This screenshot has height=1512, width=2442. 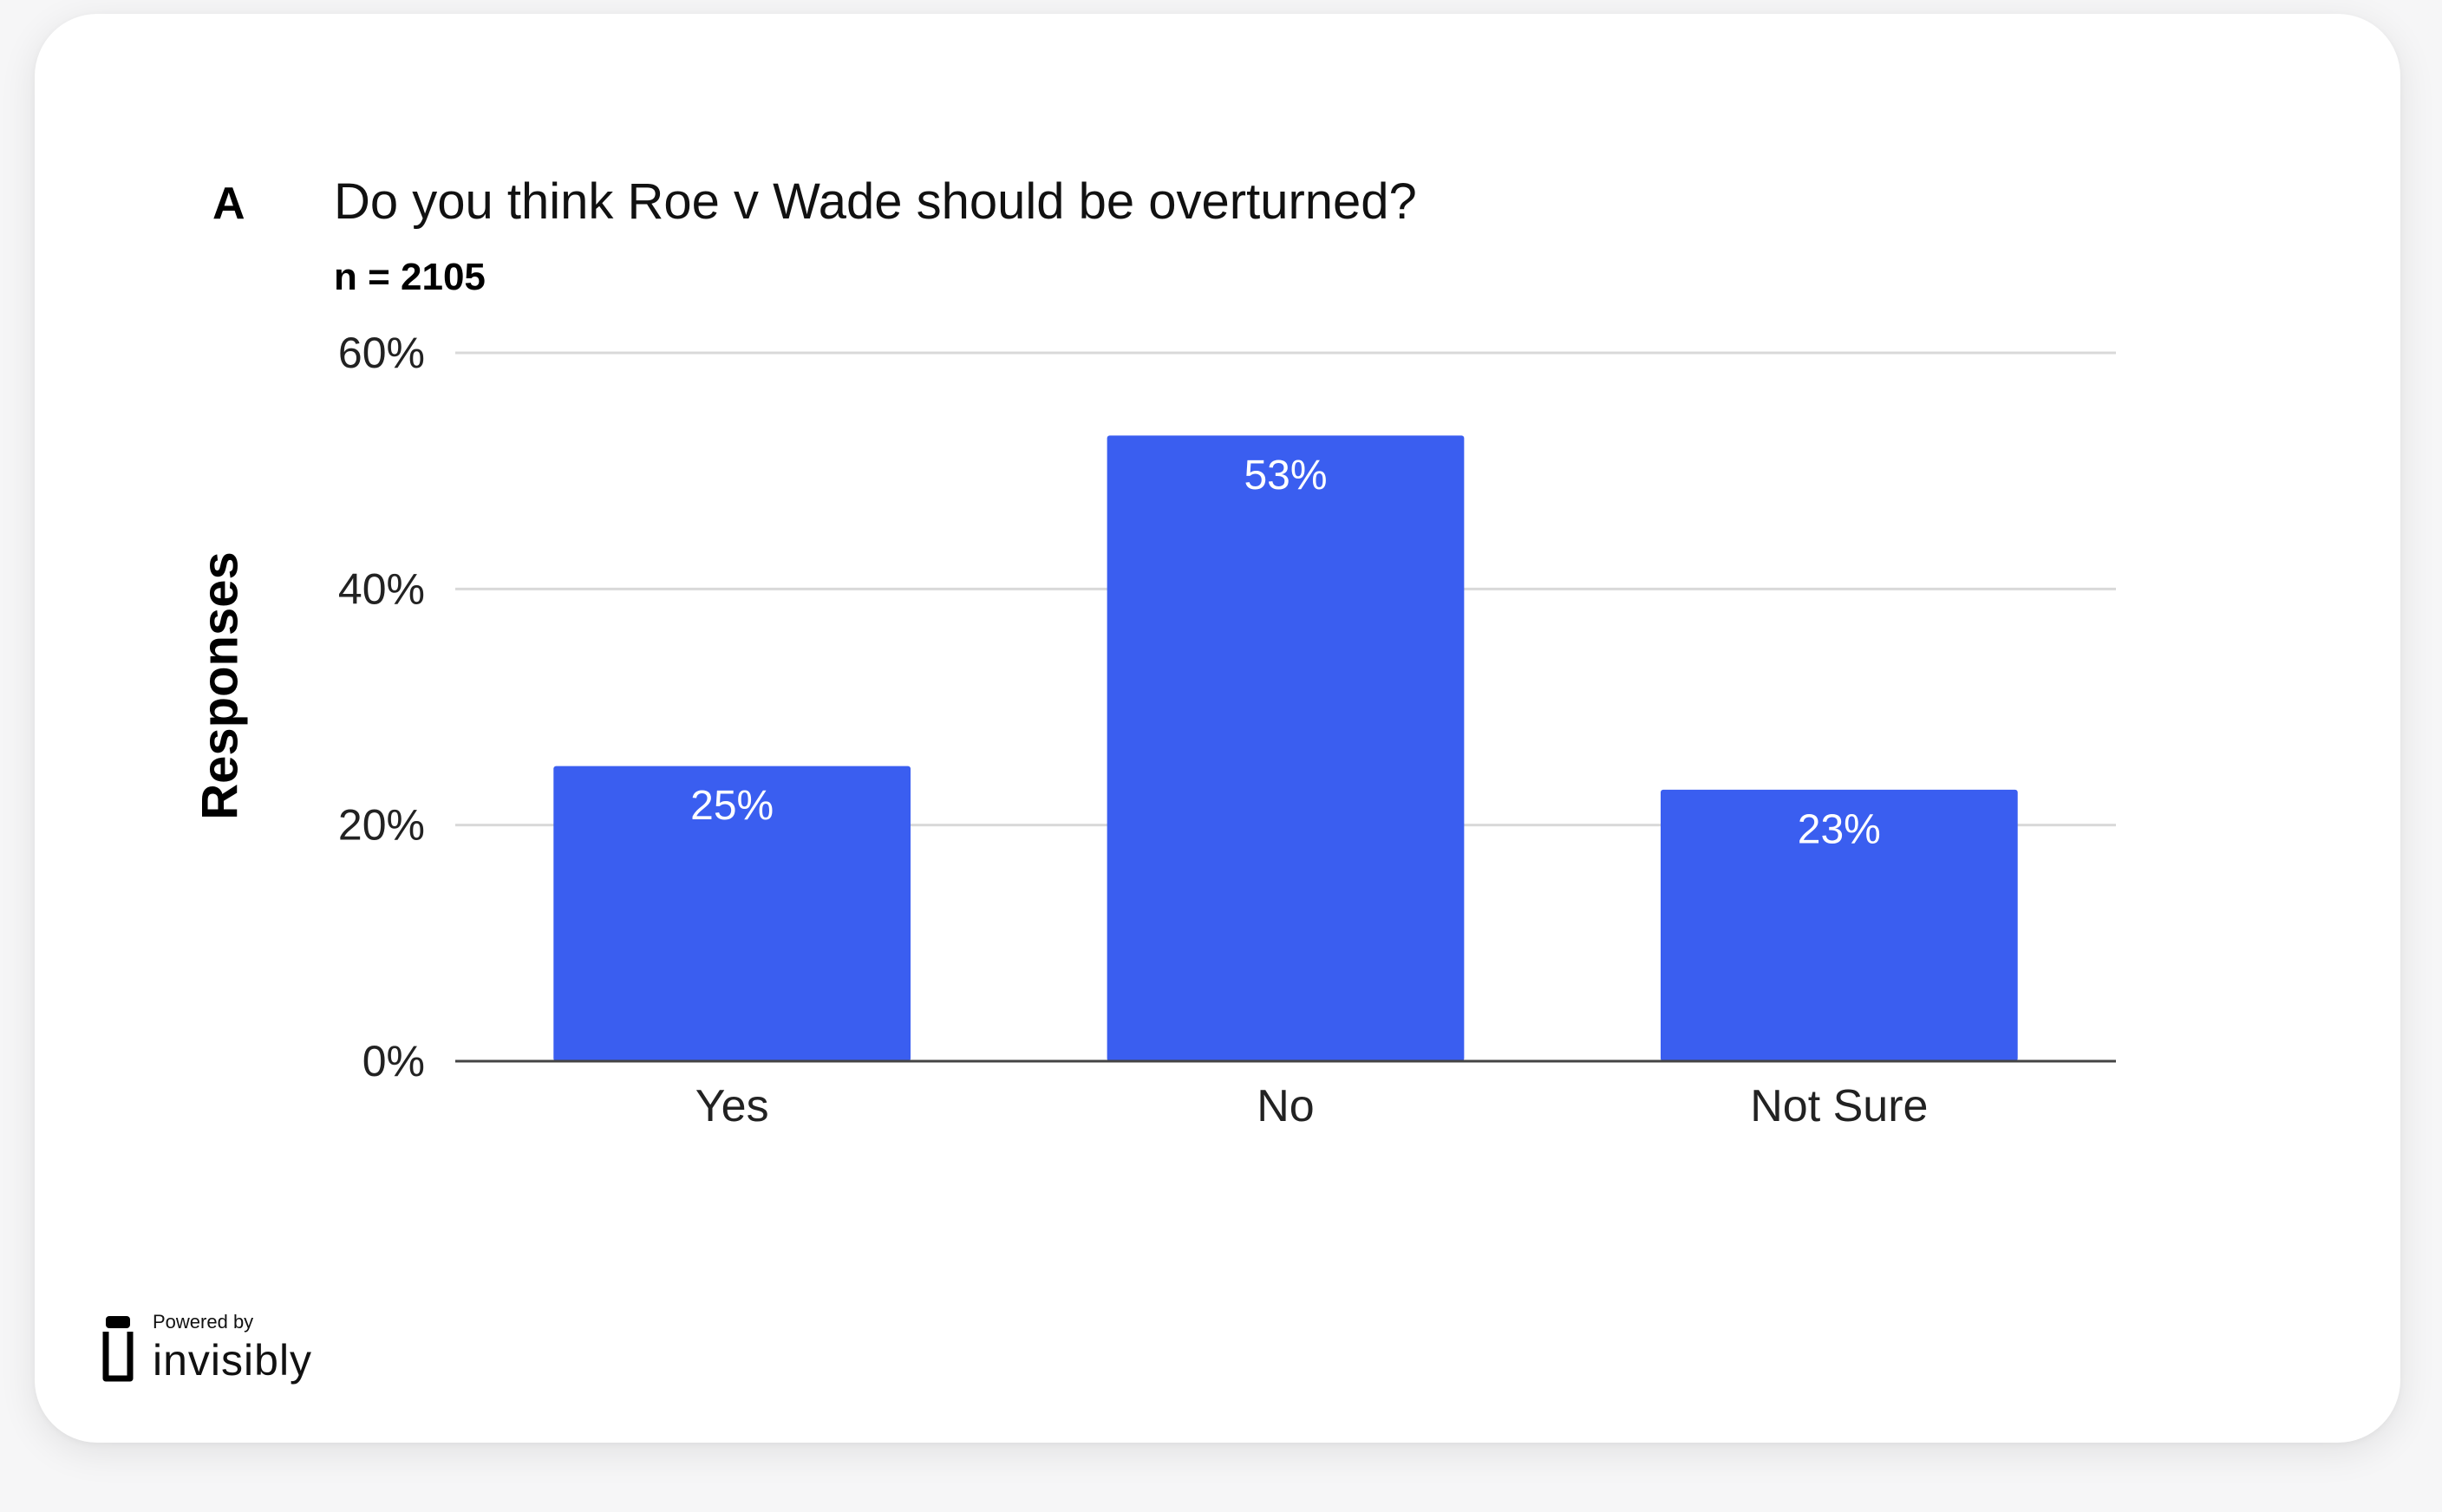 What do you see at coordinates (1839, 1106) in the screenshot?
I see `x-tick-label: Not Sure` at bounding box center [1839, 1106].